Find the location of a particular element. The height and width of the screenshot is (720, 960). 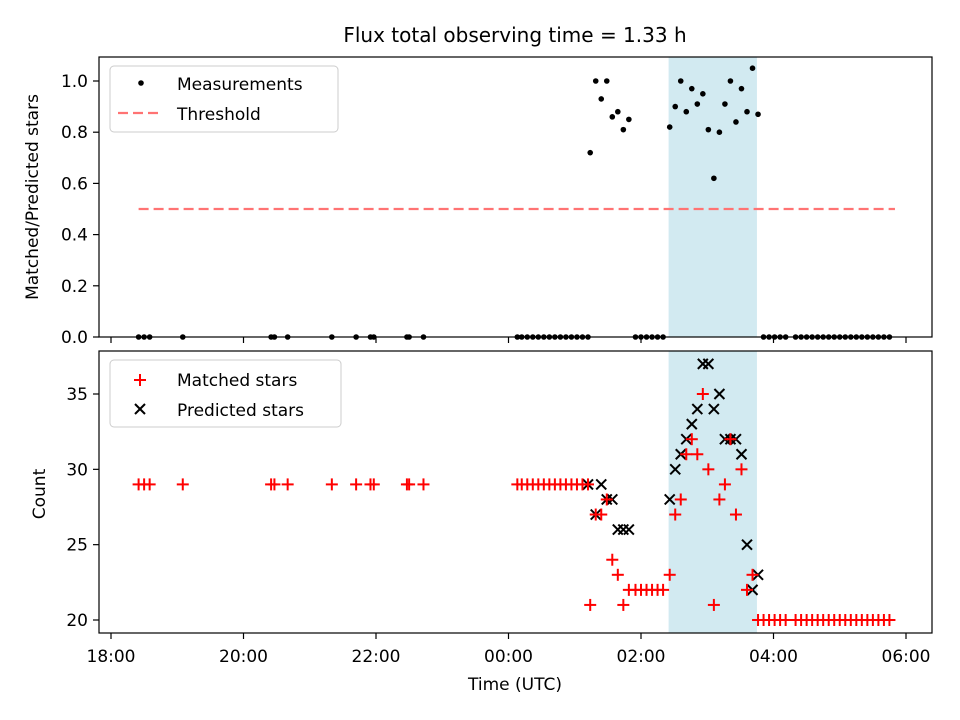

x-tick-label: 02:00 is located at coordinates (641, 657).